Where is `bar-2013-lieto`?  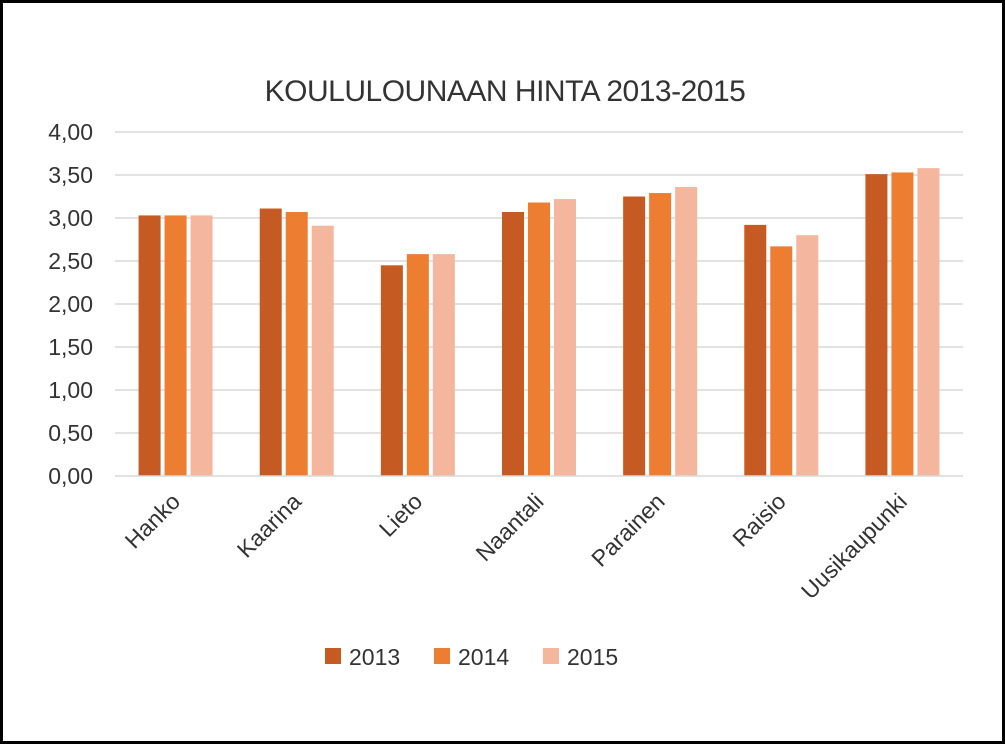 bar-2013-lieto is located at coordinates (391, 370).